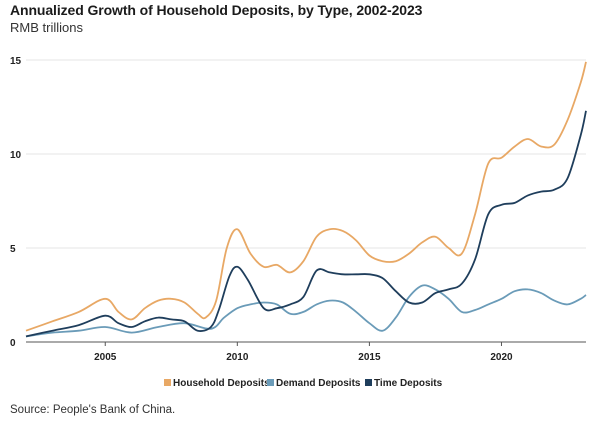 The width and height of the screenshot is (600, 427). Describe the element at coordinates (306, 311) in the screenshot. I see `series-line-demand-deposits` at that location.